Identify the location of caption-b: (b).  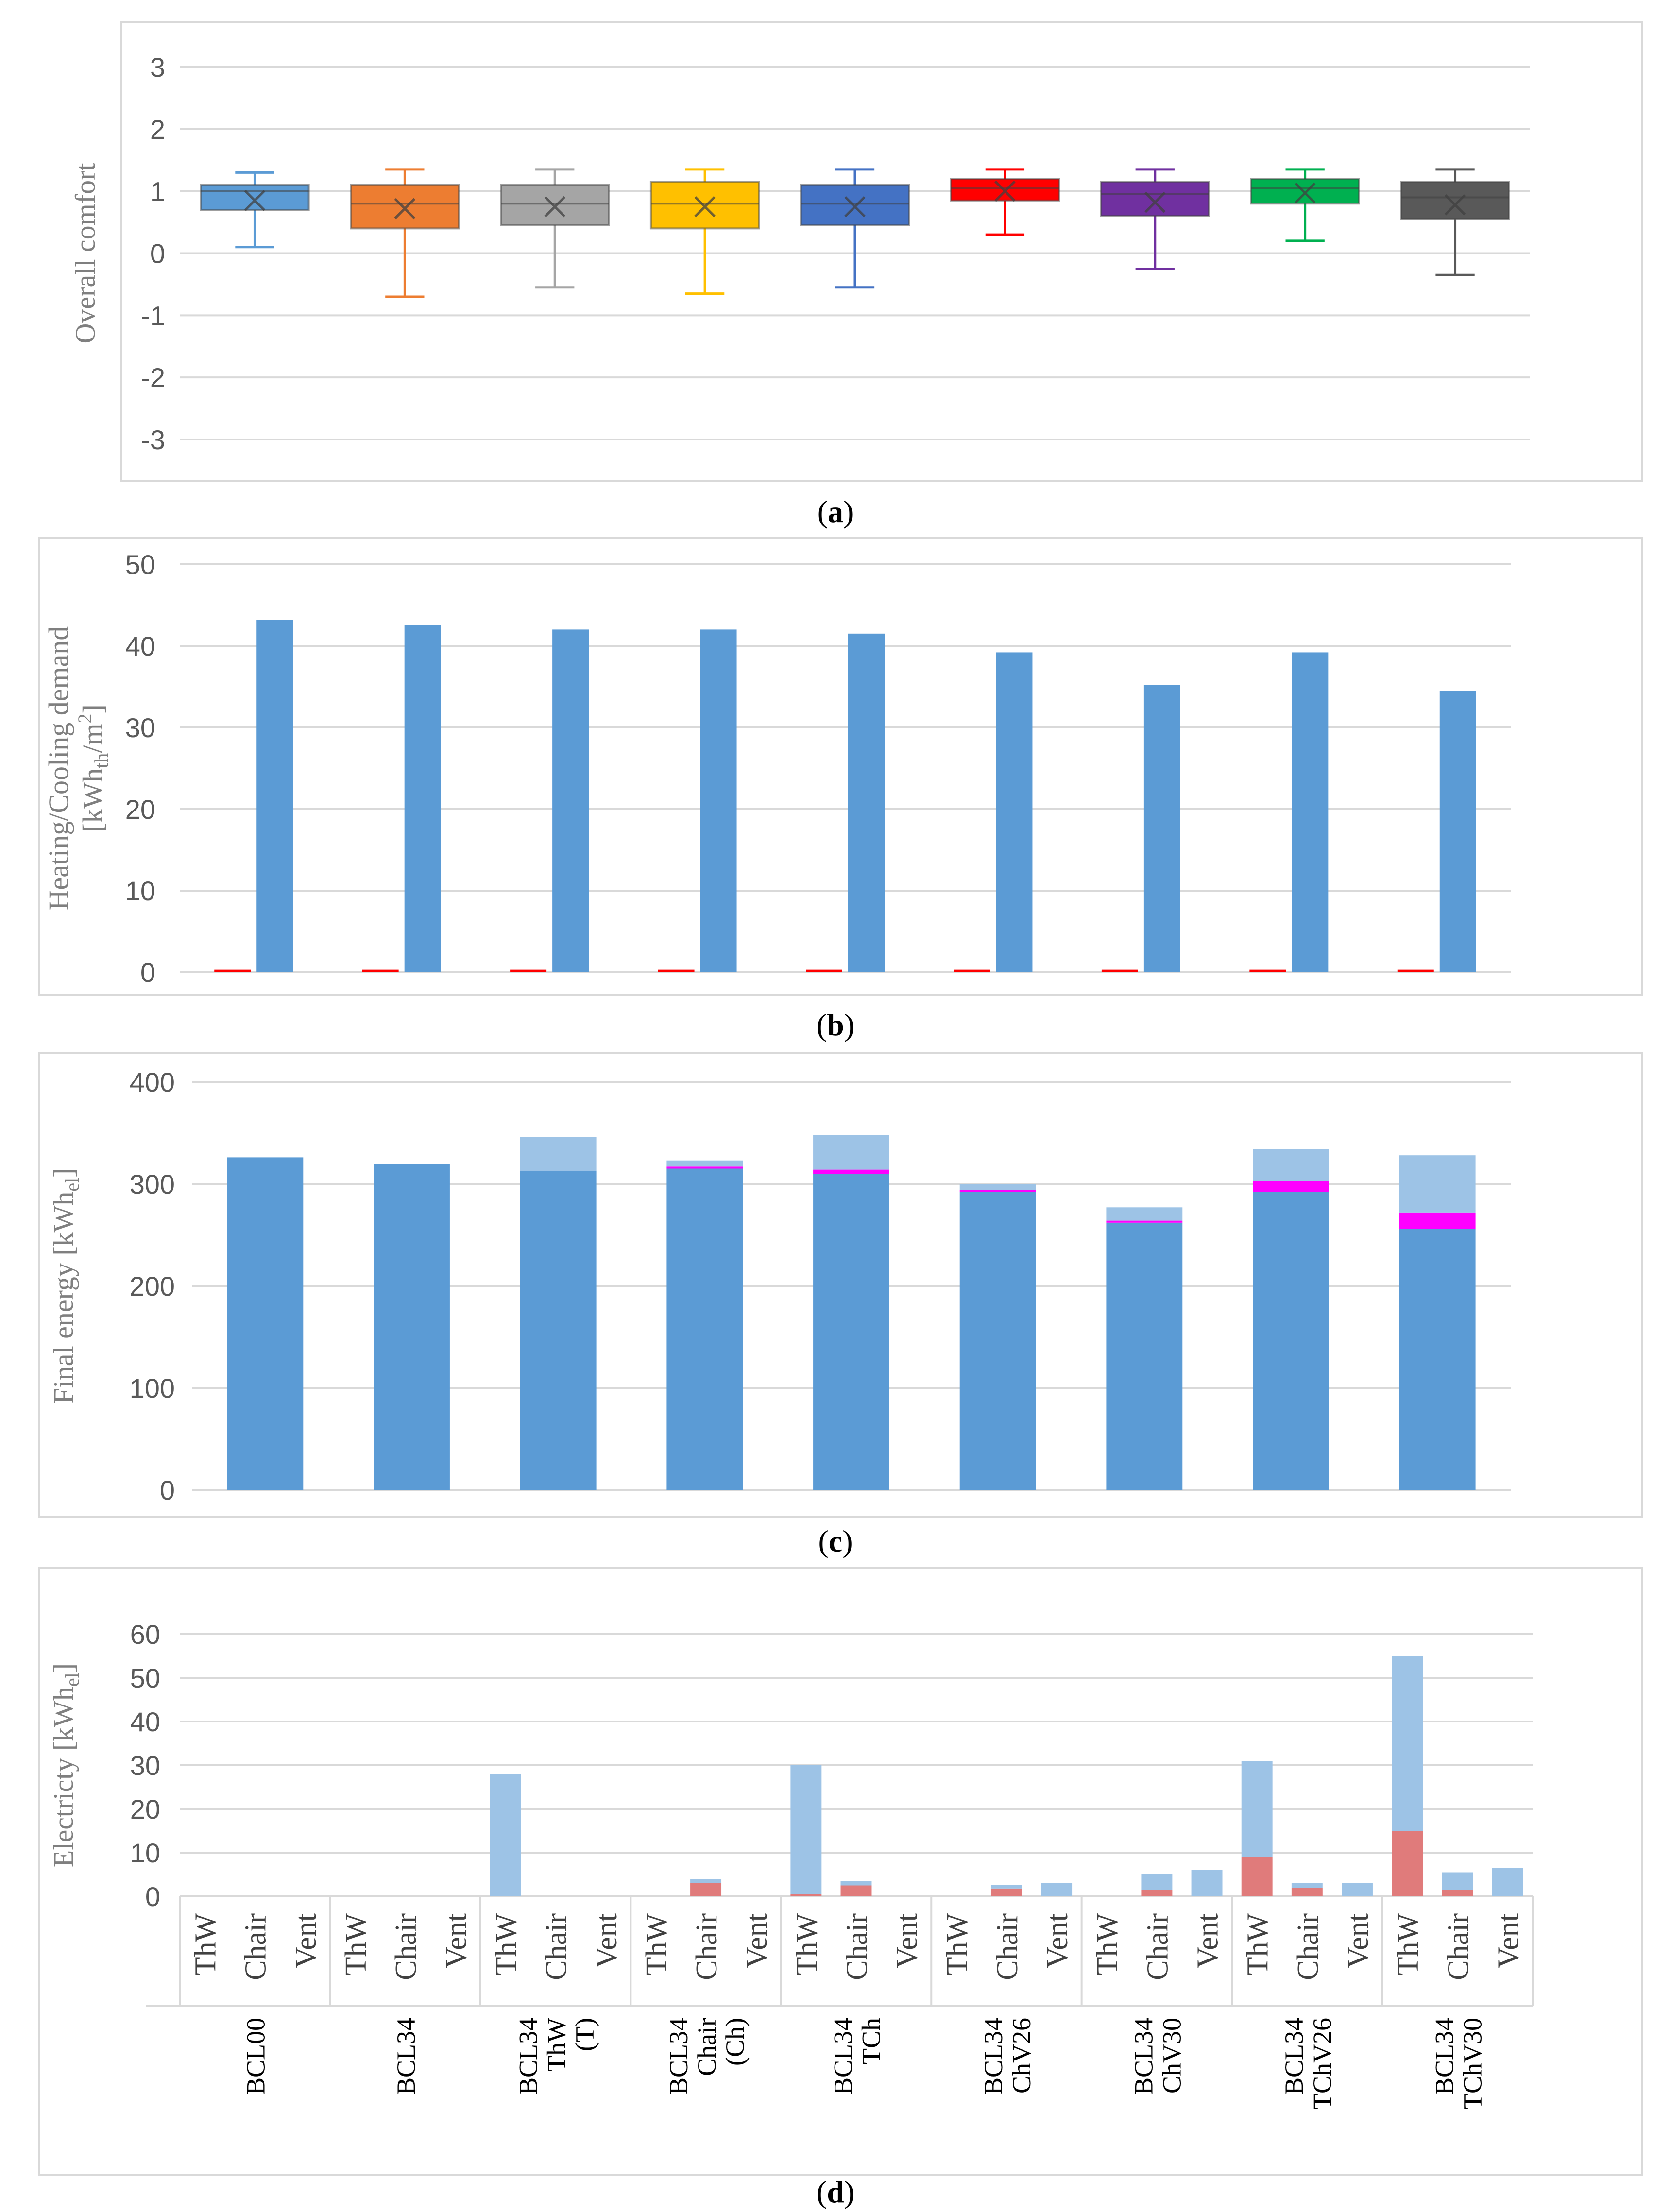
(835, 1025).